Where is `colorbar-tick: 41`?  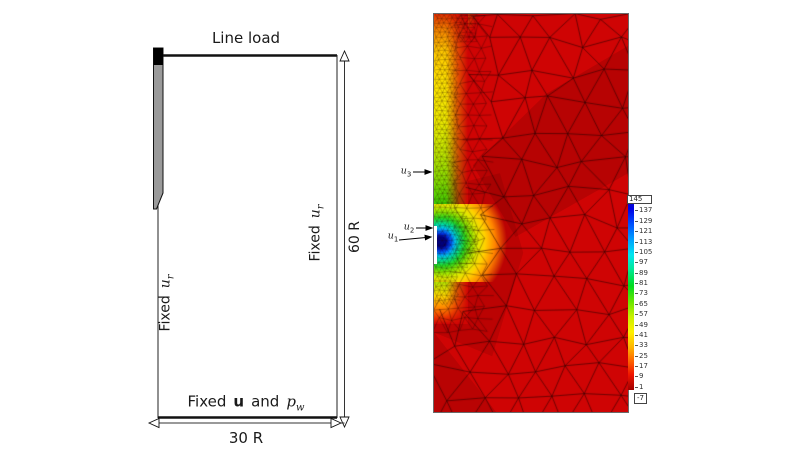
colorbar-tick: 41 is located at coordinates (643, 335).